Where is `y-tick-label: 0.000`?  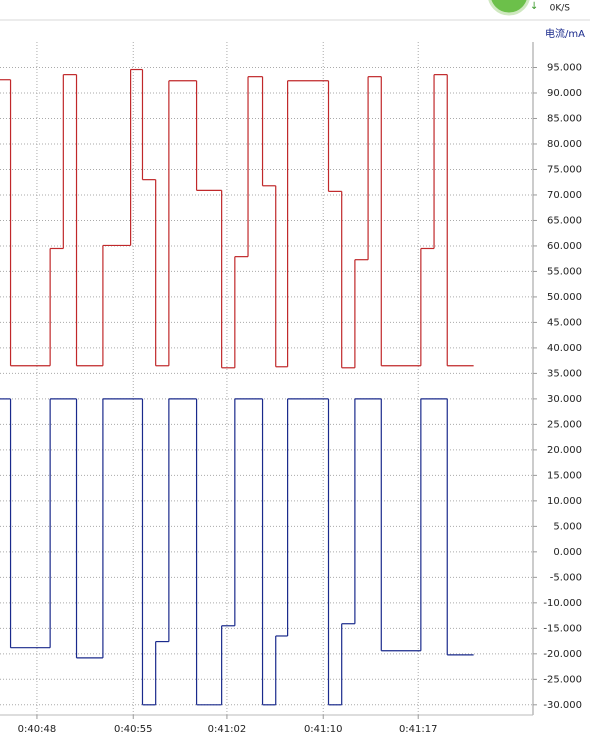 y-tick-label: 0.000 is located at coordinates (567, 552).